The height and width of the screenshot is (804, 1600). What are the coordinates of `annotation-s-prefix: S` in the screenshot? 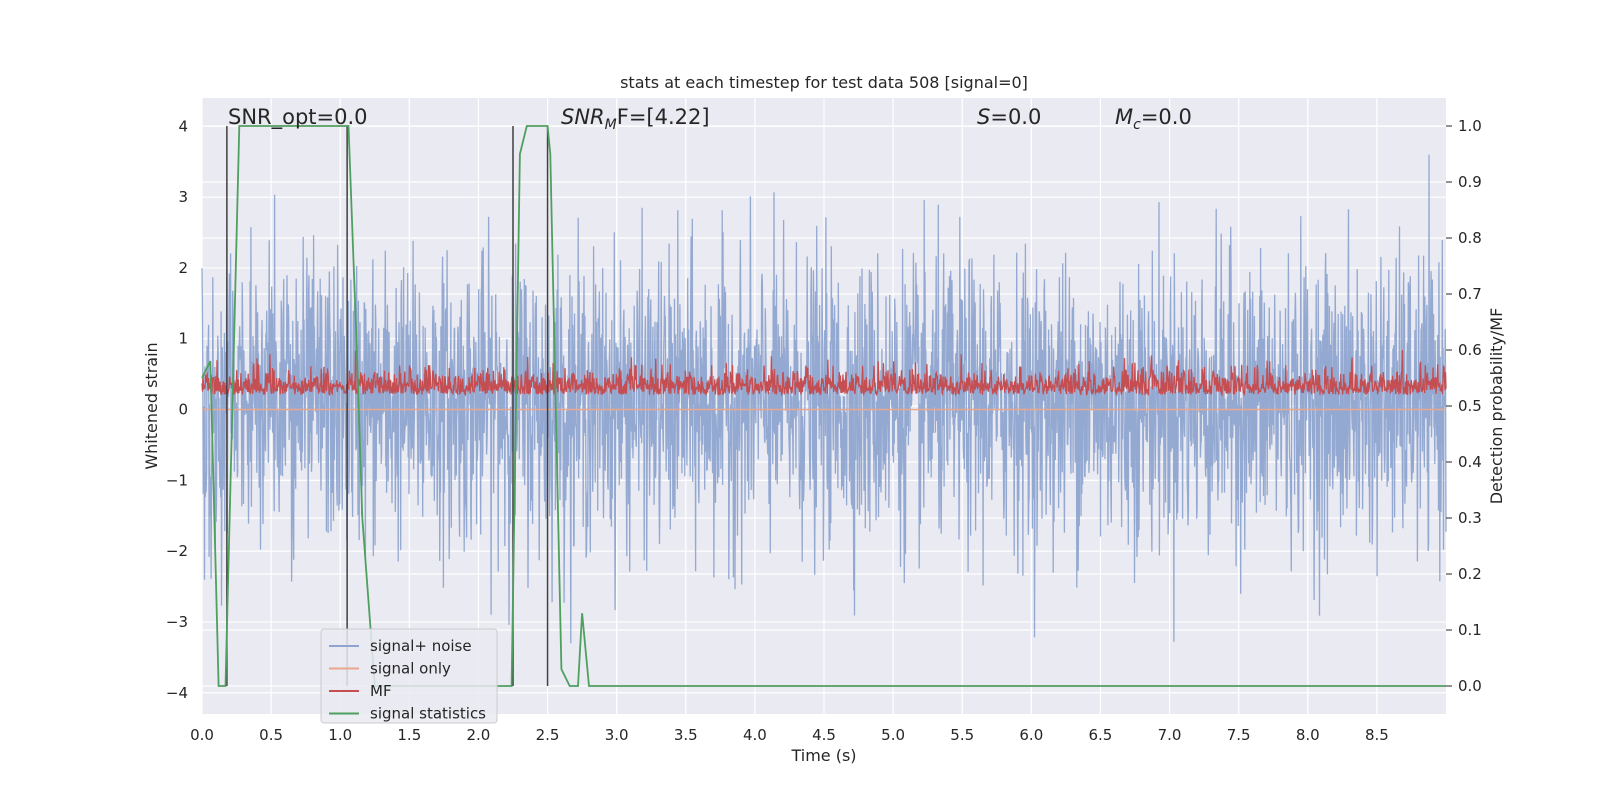 It's located at (983, 117).